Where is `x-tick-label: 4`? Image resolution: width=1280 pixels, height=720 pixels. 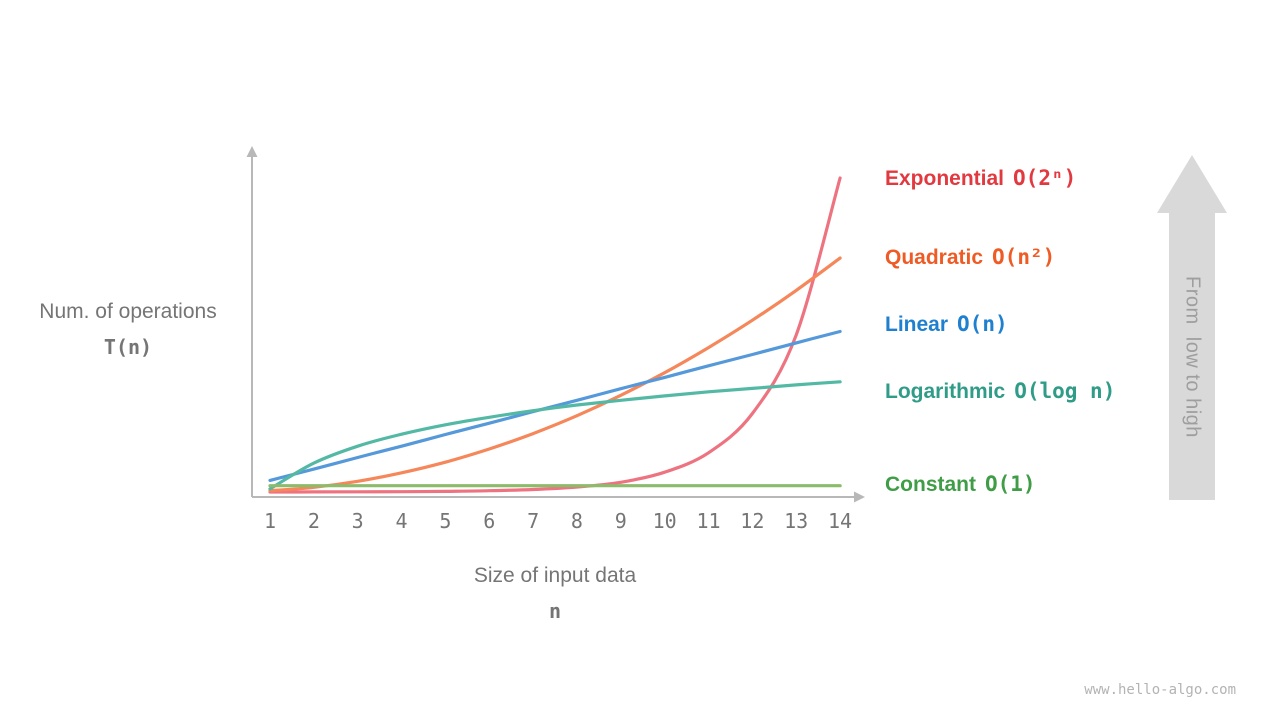
x-tick-label: 4 is located at coordinates (402, 521).